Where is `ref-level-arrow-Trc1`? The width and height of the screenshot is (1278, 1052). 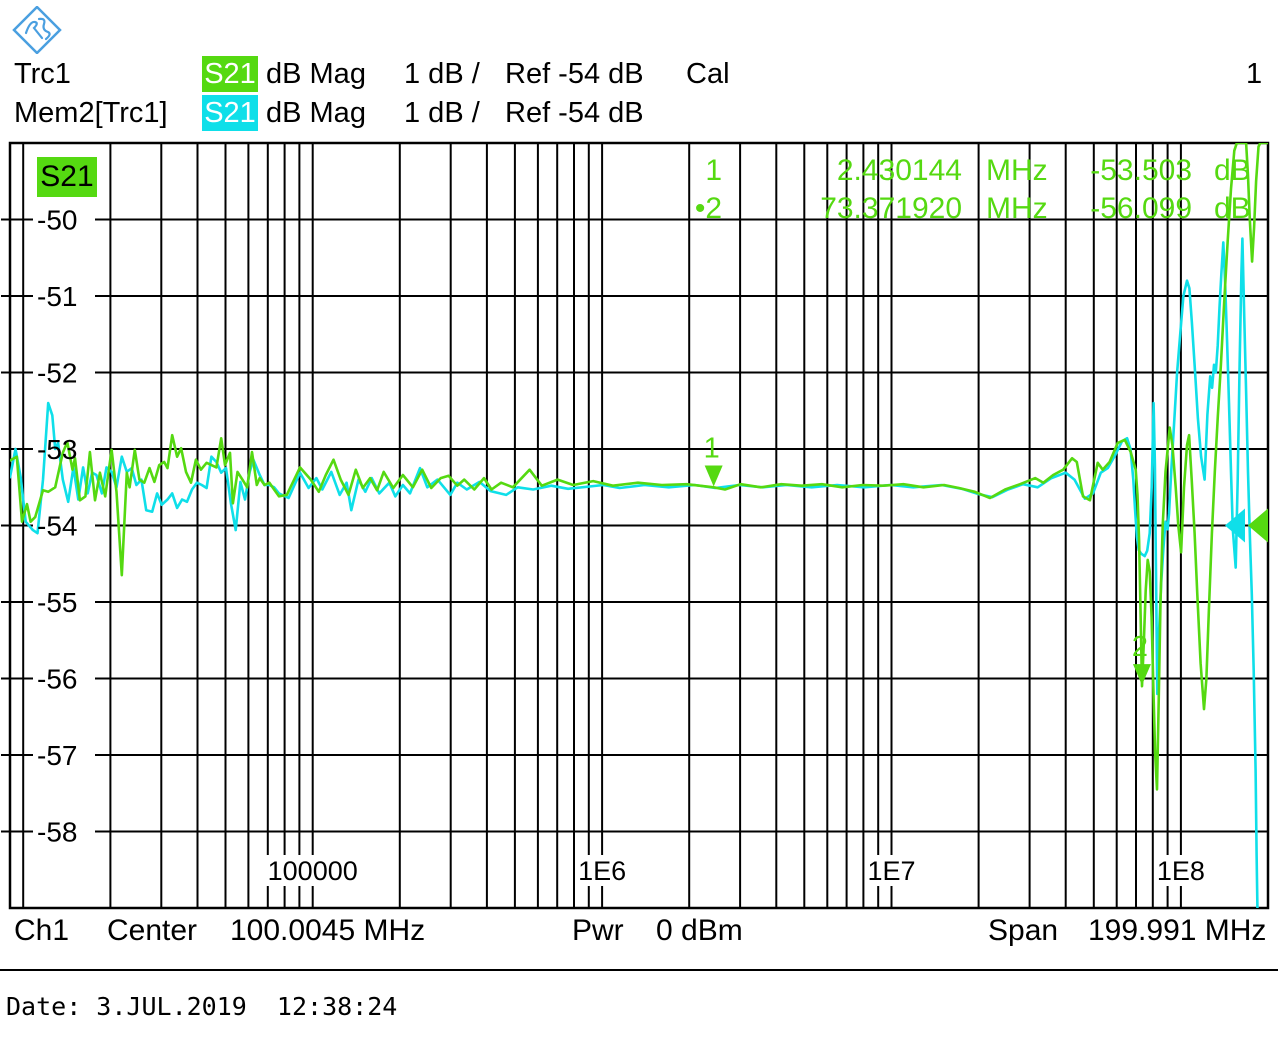
ref-level-arrow-Trc1 is located at coordinates (1258, 525).